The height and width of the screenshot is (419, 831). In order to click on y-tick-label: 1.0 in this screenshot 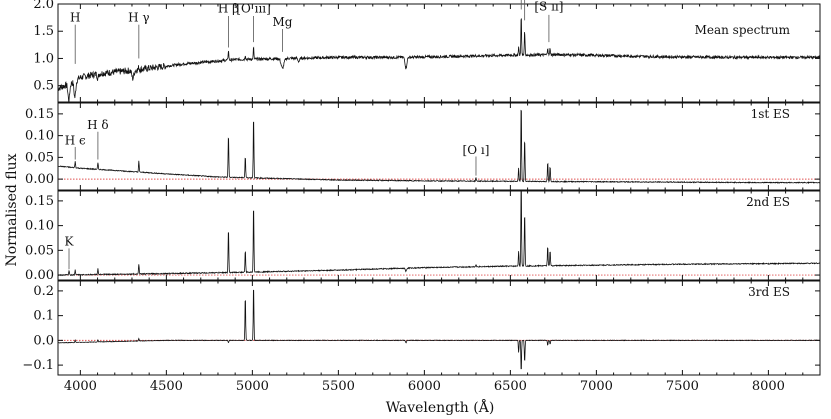, I will do `click(43, 58)`.